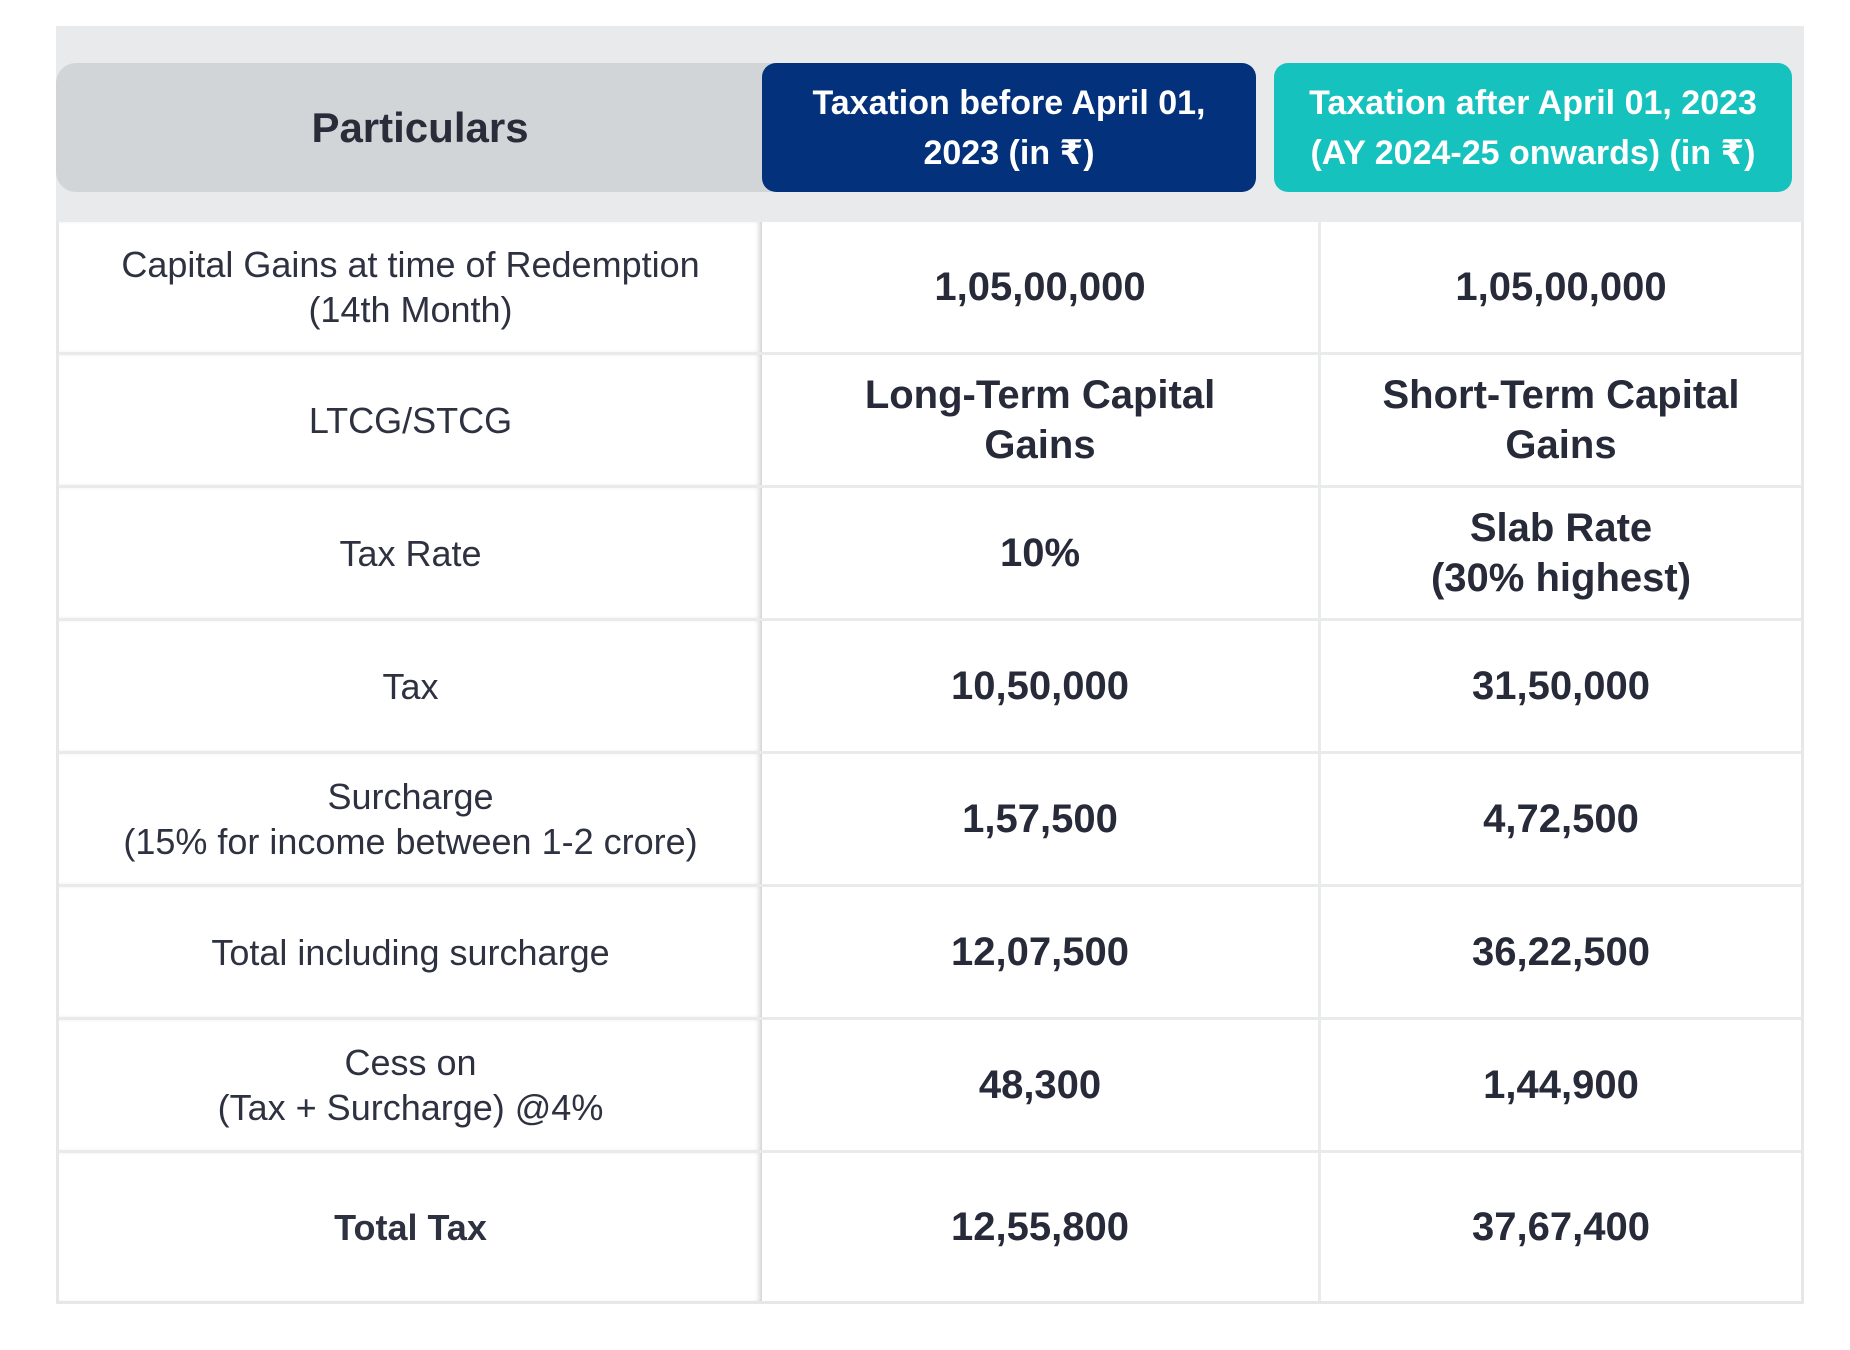 The width and height of the screenshot is (1850, 1350). Describe the element at coordinates (1041, 686) in the screenshot. I see `row-value-before: 10,50,000` at that location.